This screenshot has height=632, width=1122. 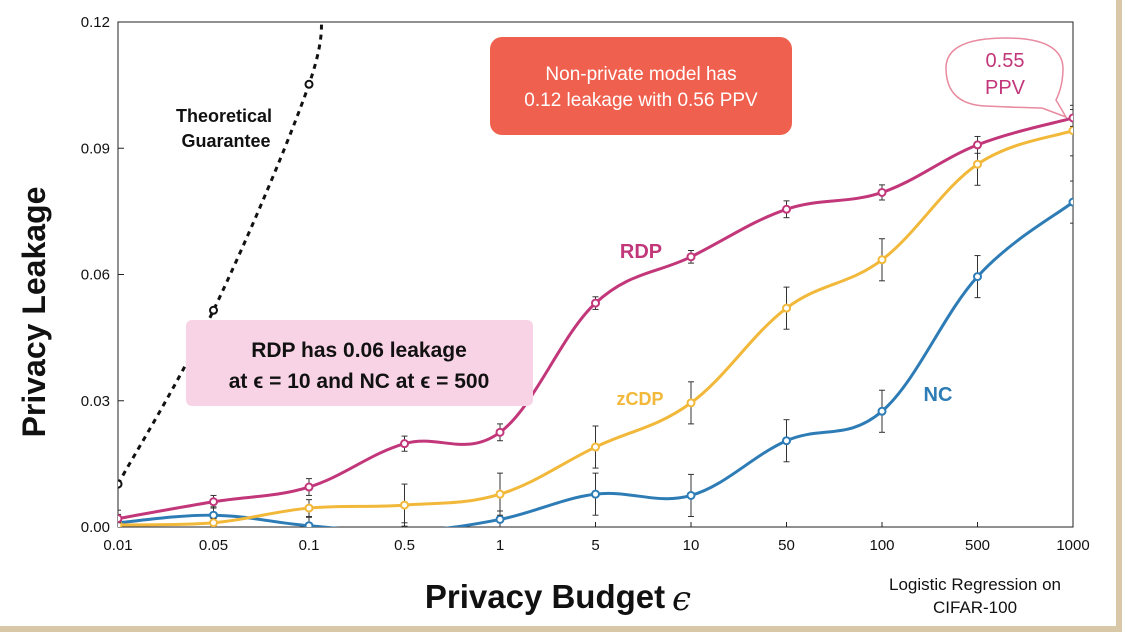 I want to click on x-tick-label: 1, so click(x=500, y=545).